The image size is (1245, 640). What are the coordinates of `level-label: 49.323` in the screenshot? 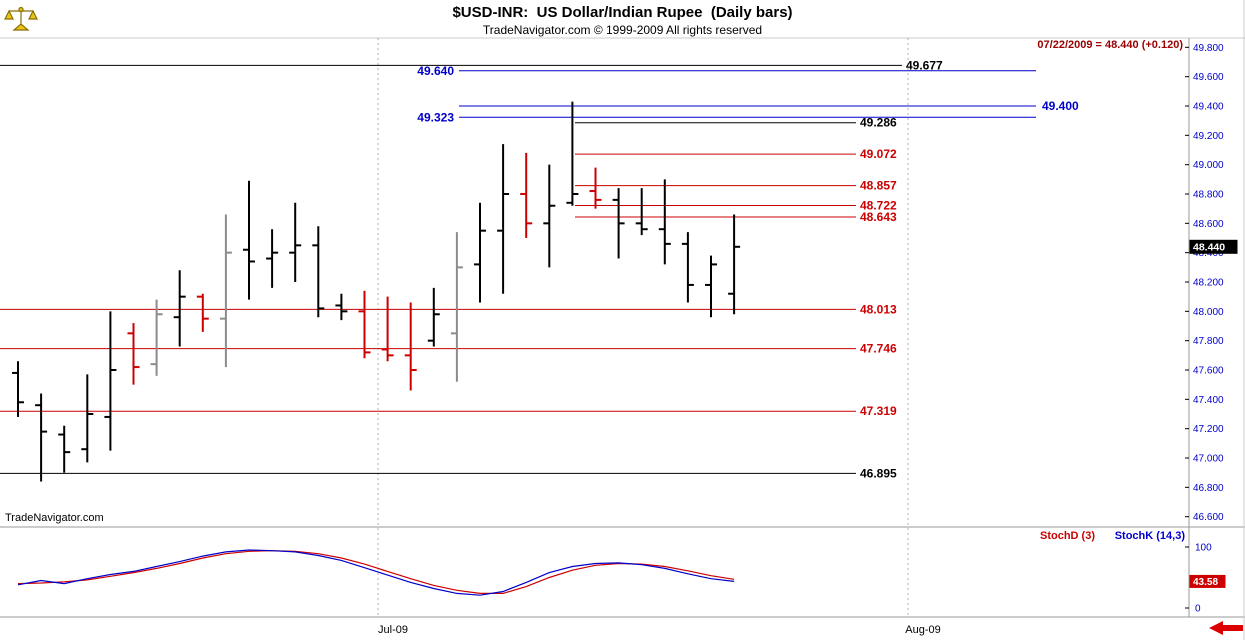 It's located at (435, 117).